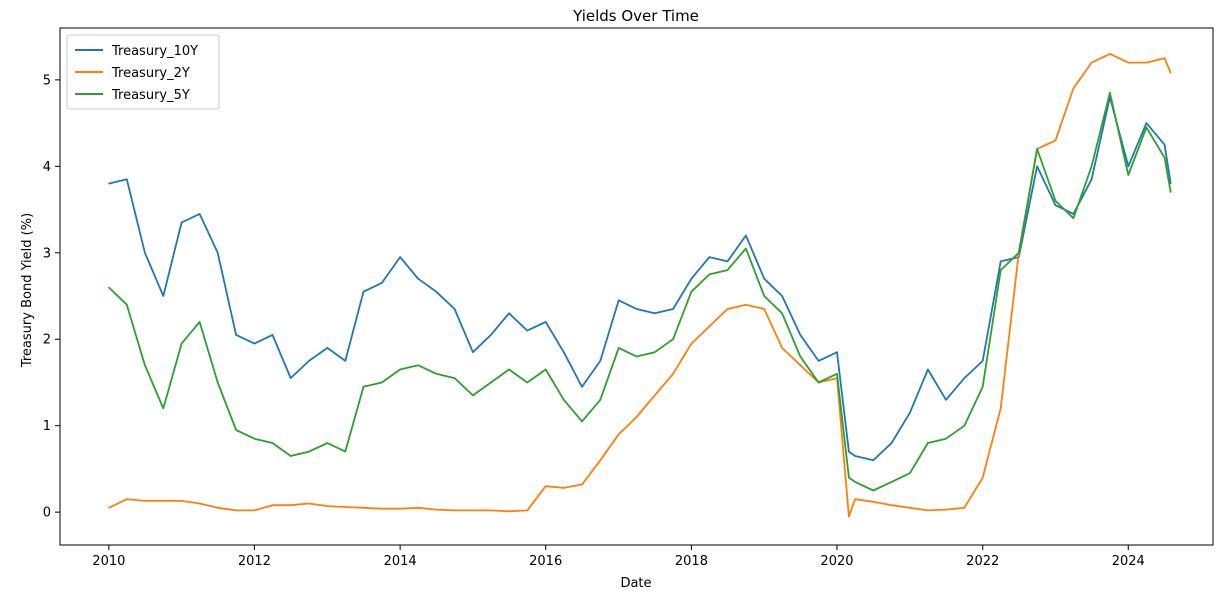 The width and height of the screenshot is (1229, 605). What do you see at coordinates (47, 253) in the screenshot?
I see `y-tick-label: 3` at bounding box center [47, 253].